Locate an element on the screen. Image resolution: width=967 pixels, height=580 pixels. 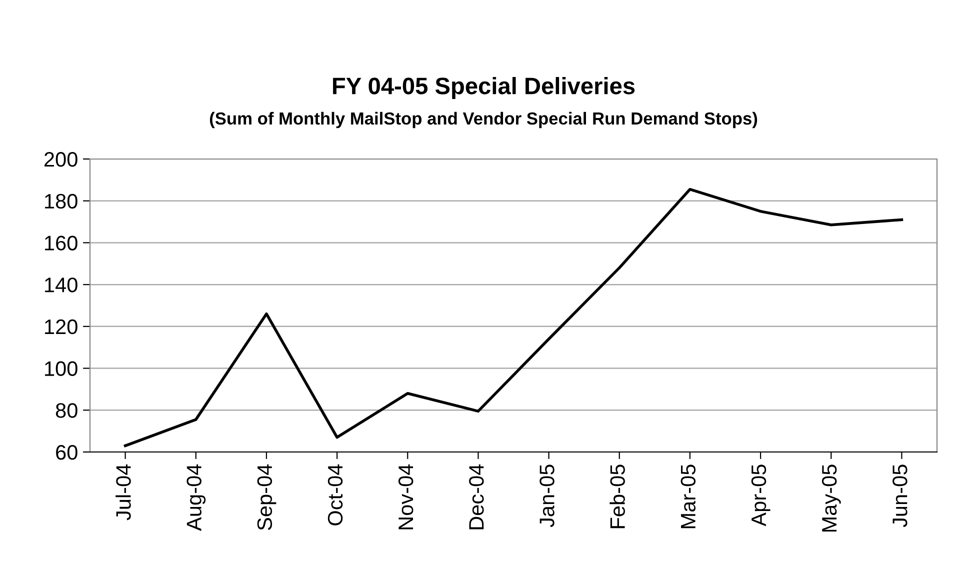
x-tick-label: Apr-05 is located at coordinates (760, 495).